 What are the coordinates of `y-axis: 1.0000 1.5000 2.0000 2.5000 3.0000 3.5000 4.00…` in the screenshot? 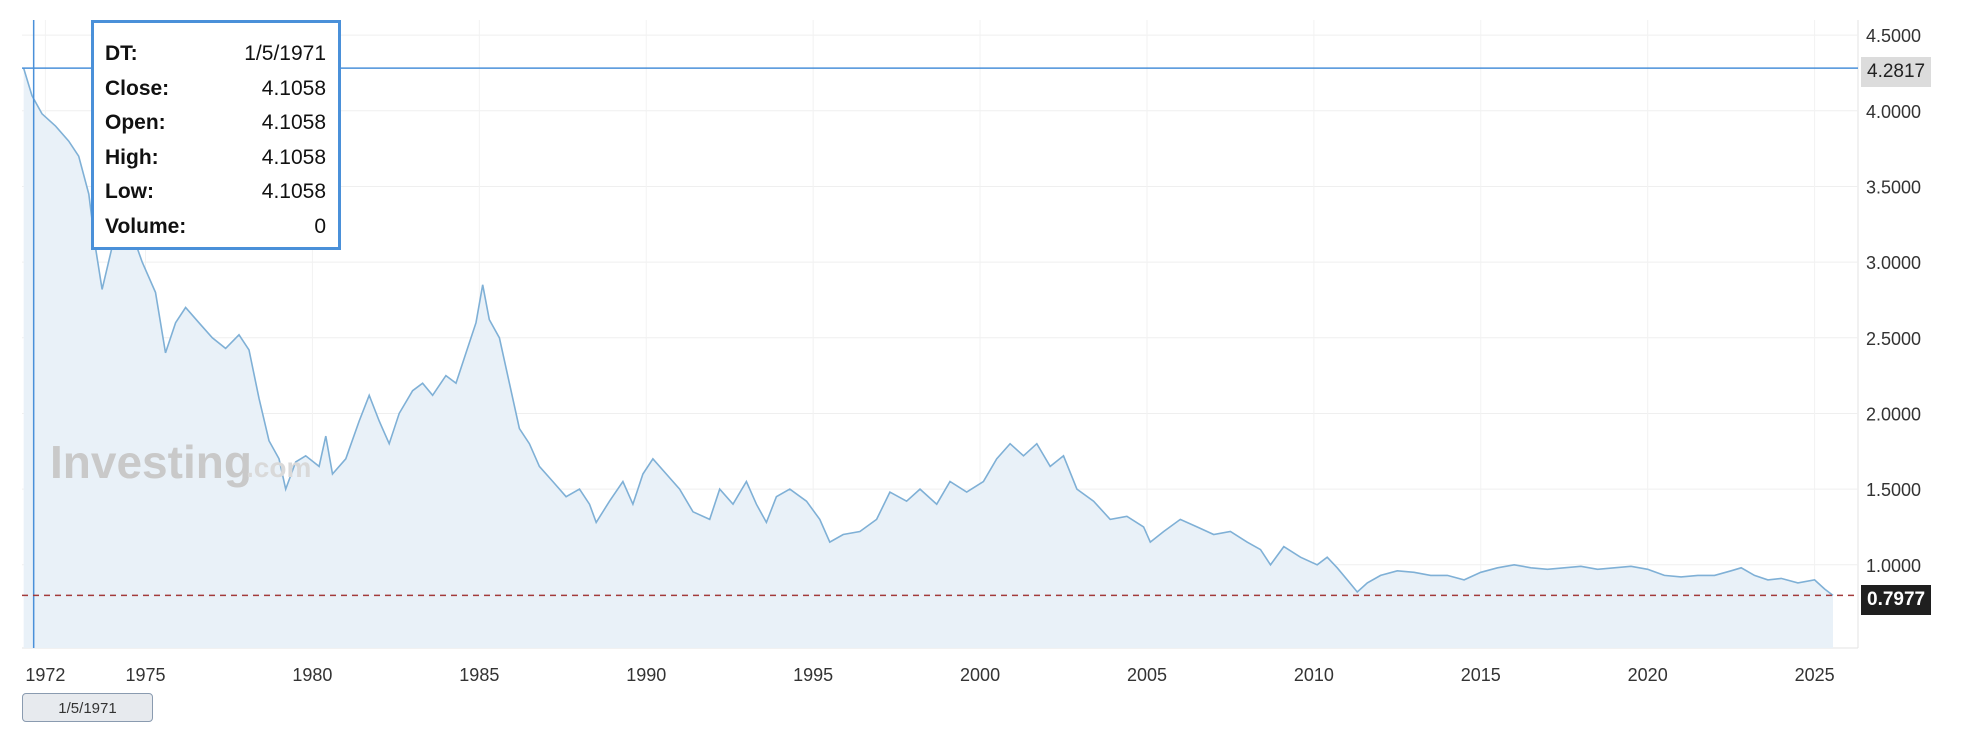 It's located at (1893, 301).